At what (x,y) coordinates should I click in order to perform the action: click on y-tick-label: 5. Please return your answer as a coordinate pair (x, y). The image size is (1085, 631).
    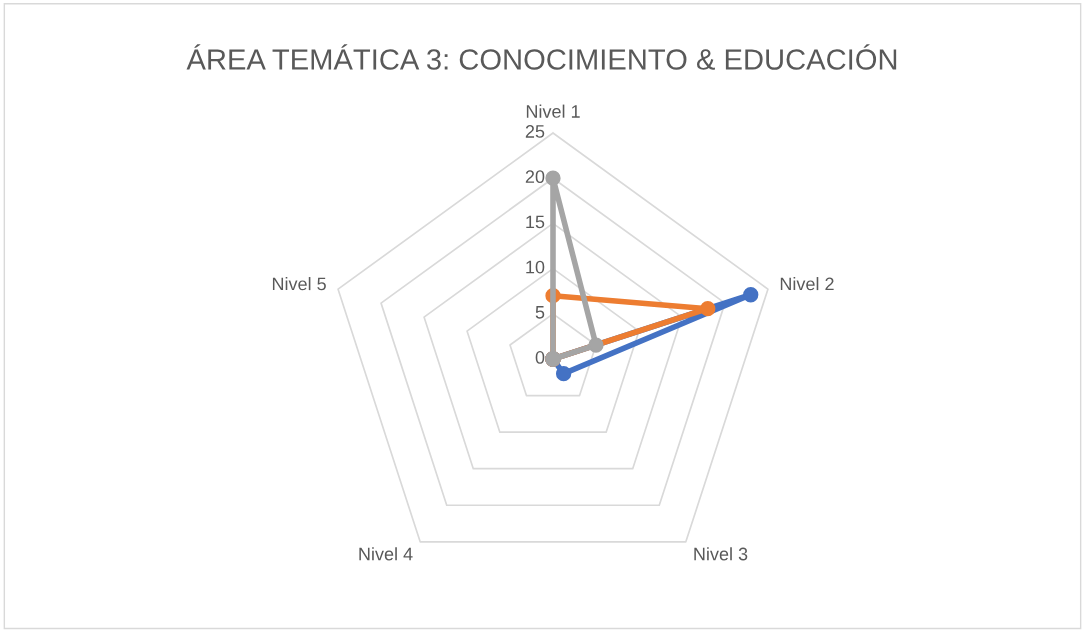
    Looking at the image, I should click on (540, 312).